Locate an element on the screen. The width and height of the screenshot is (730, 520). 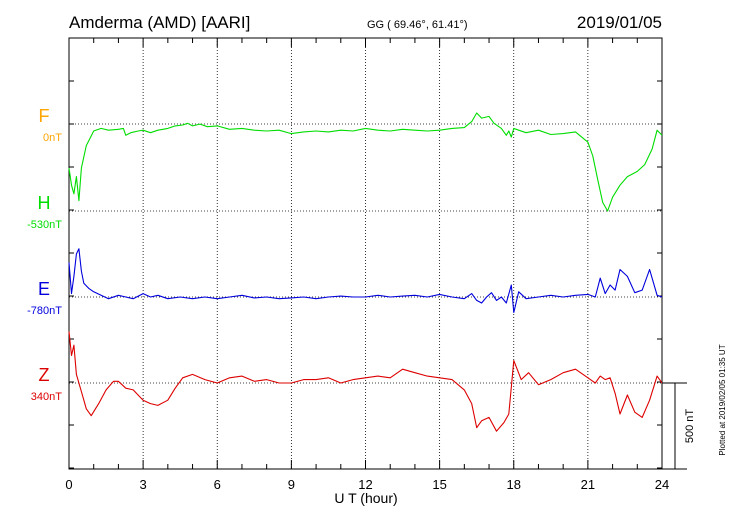
x-tick-label: 0 is located at coordinates (68, 484).